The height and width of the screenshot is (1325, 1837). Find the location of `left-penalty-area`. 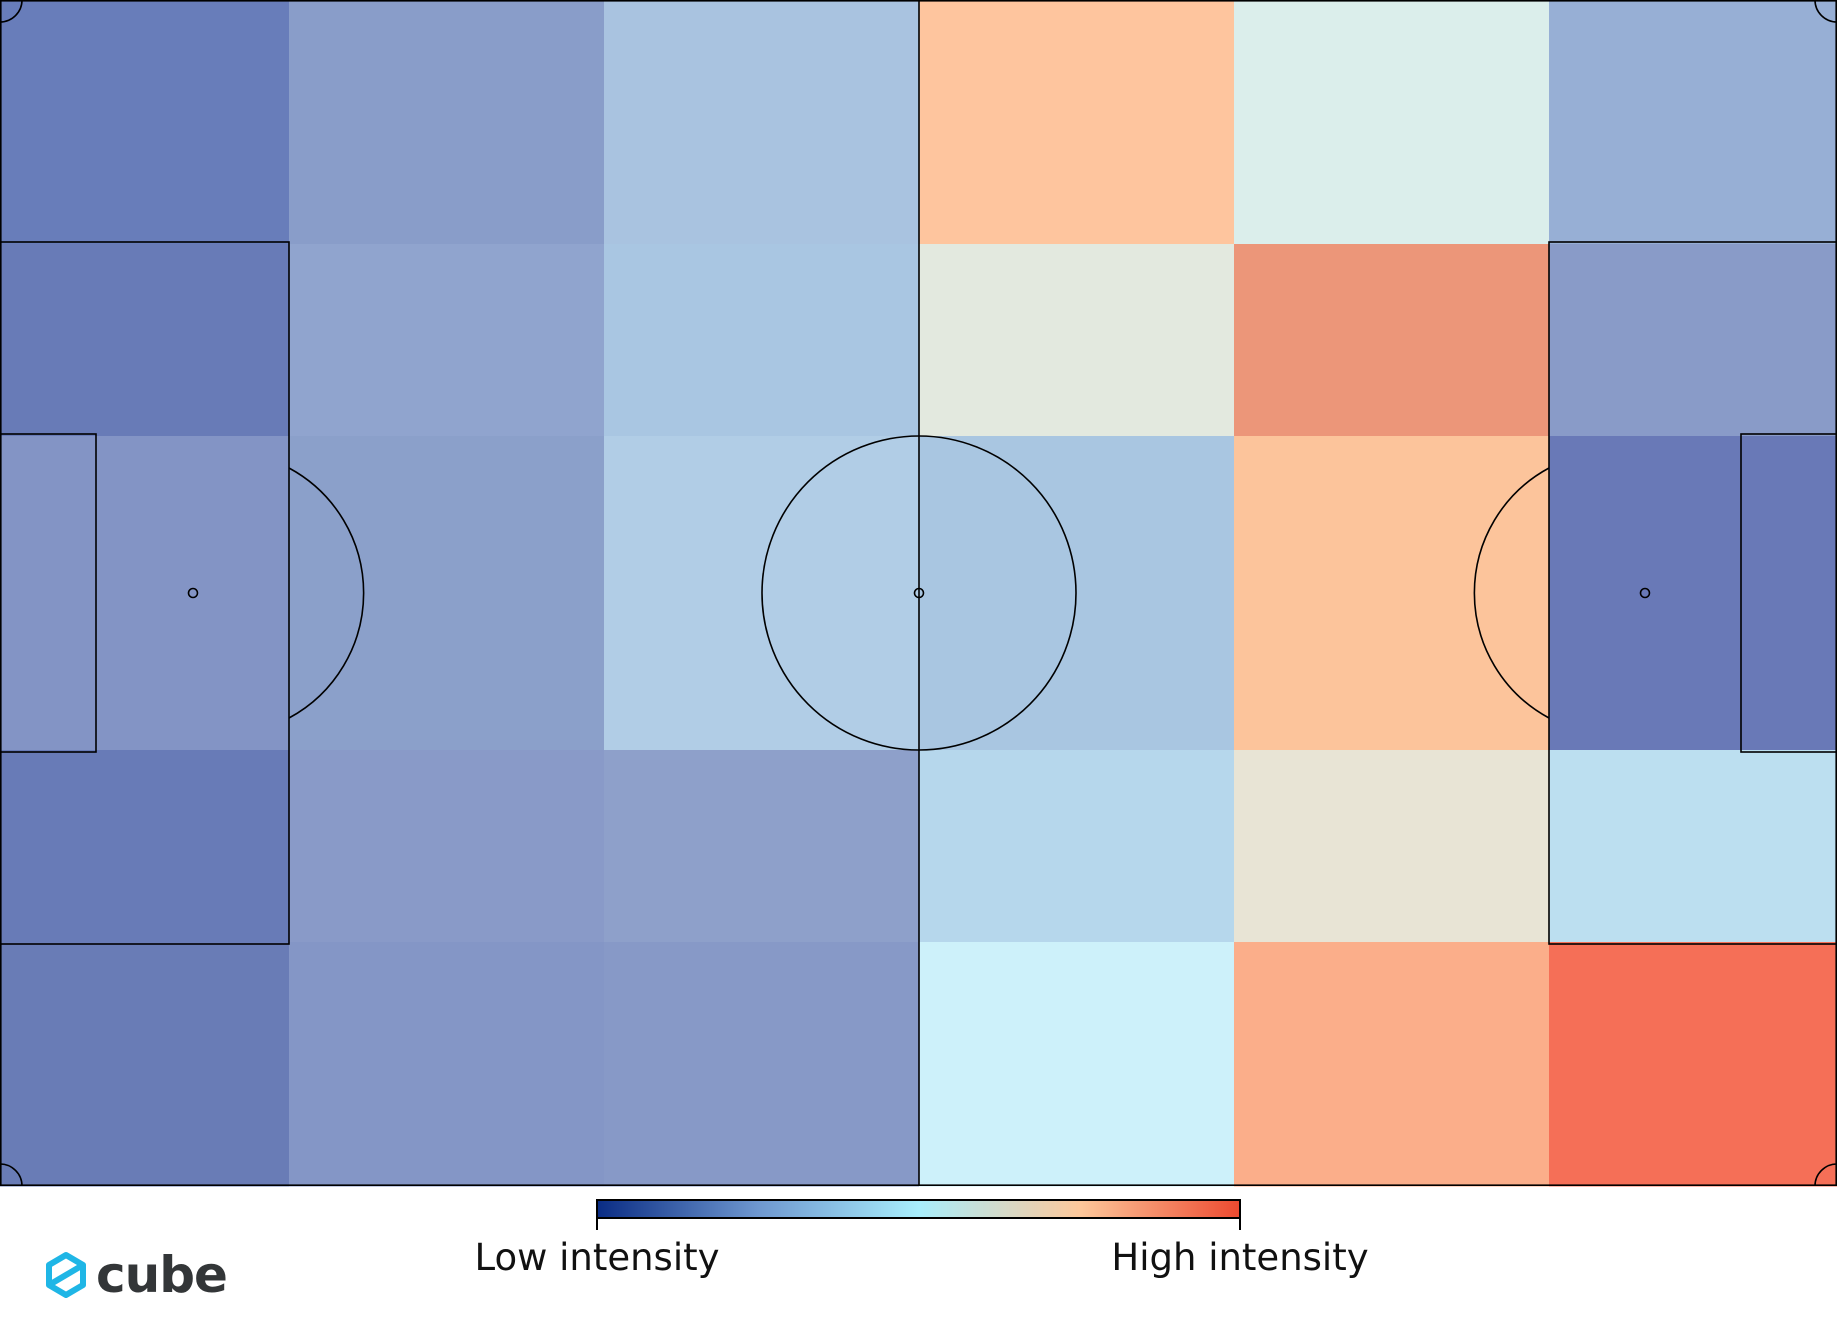

left-penalty-area is located at coordinates (145, 593).